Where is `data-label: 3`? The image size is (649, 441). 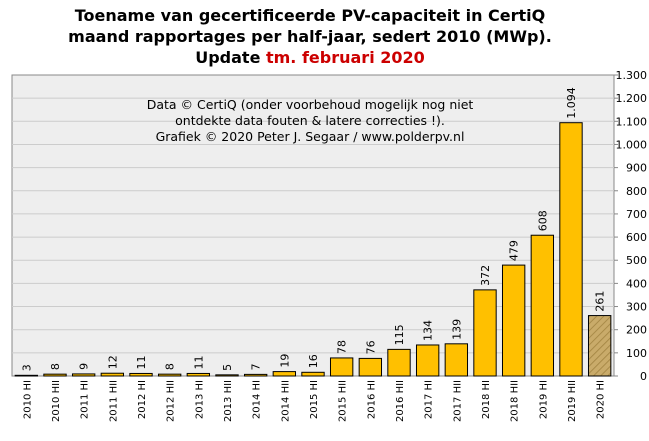
data-label: 3 is located at coordinates (26, 367).